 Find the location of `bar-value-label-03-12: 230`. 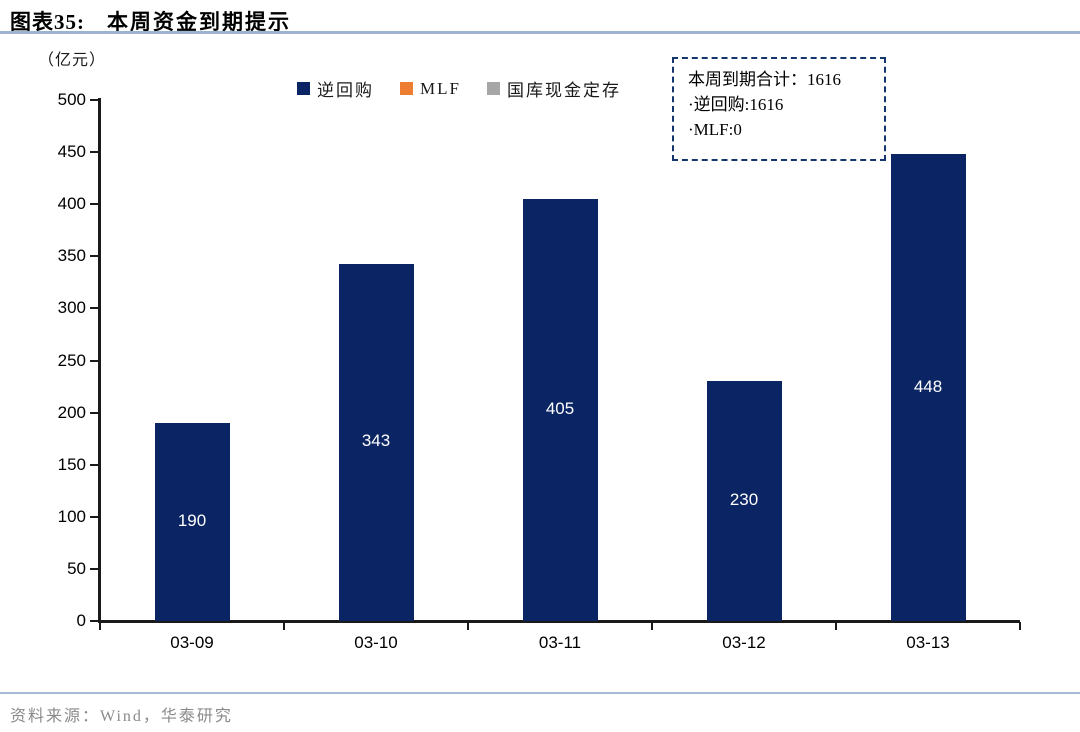

bar-value-label-03-12: 230 is located at coordinates (744, 500).